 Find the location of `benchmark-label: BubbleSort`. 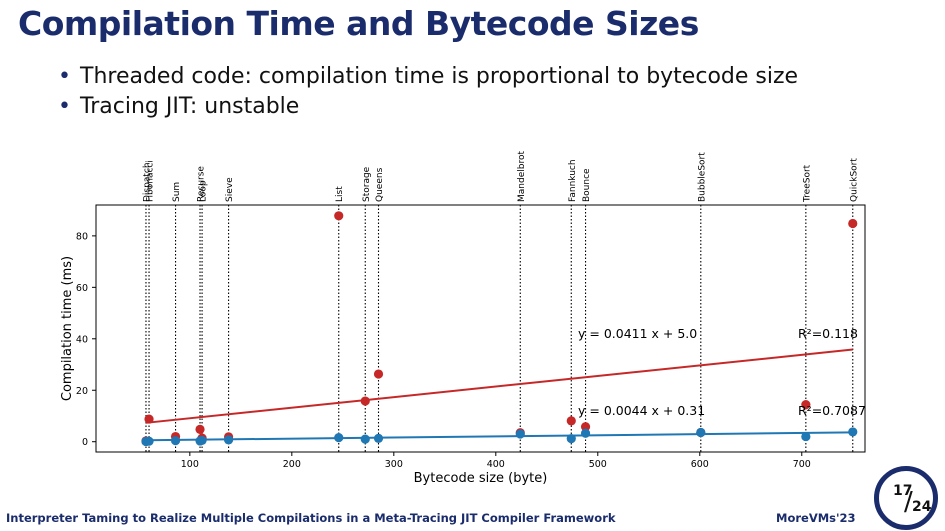

benchmark-label: BubbleSort is located at coordinates (702, 177).